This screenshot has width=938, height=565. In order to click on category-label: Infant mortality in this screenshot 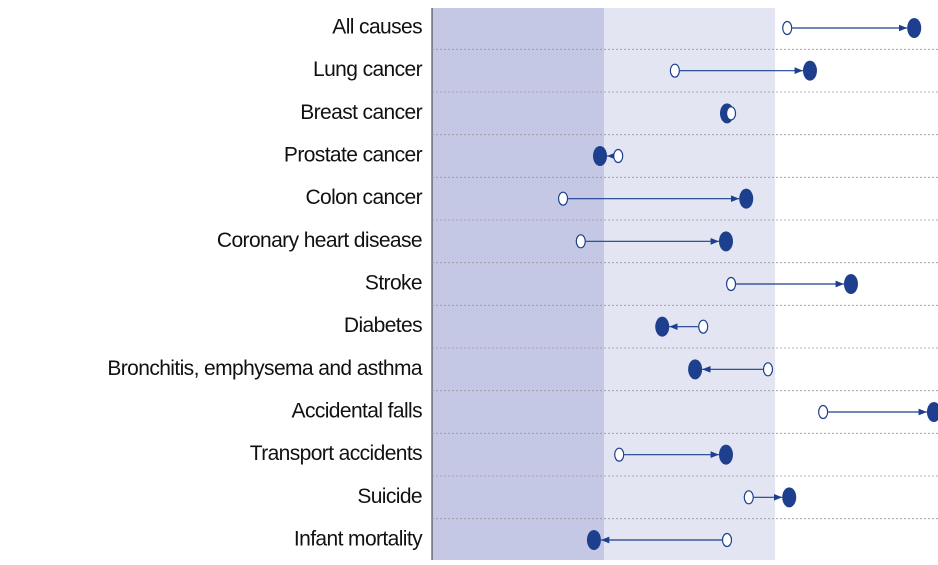, I will do `click(358, 539)`.